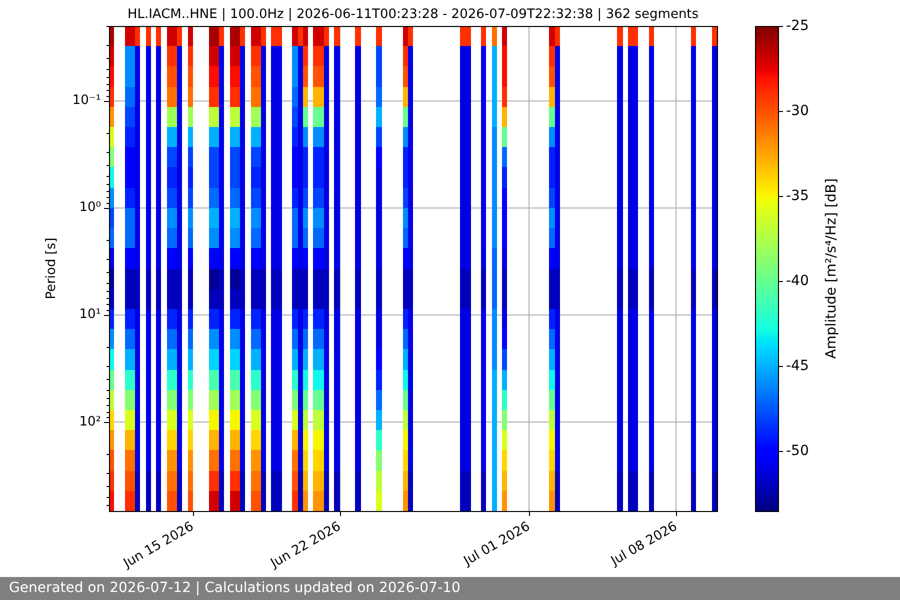 This screenshot has height=600, width=900. Describe the element at coordinates (797, 366) in the screenshot. I see `color-bar-label: -45` at that location.